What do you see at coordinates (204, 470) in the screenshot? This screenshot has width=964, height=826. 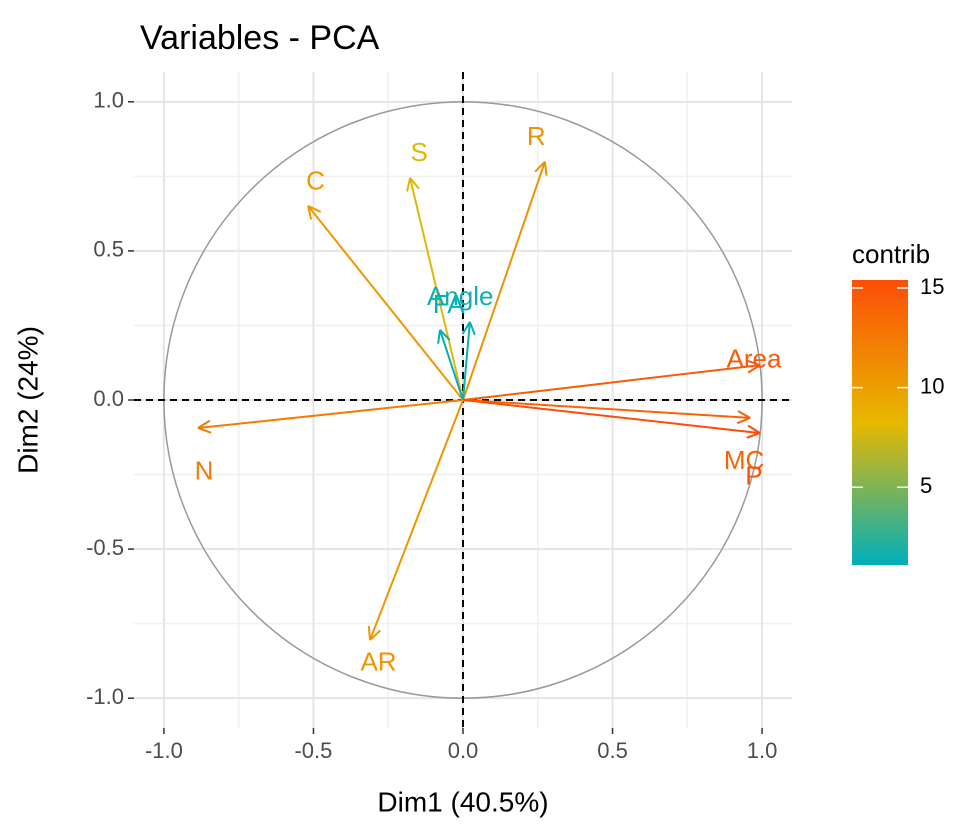 I see `variable-label: N` at bounding box center [204, 470].